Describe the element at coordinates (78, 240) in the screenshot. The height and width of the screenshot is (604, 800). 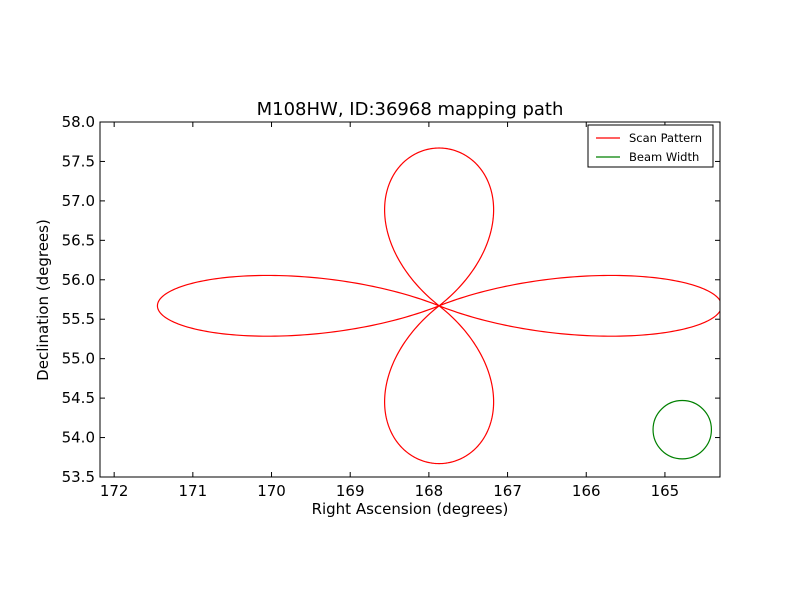
I see `y-tick-label: 56.5` at that location.